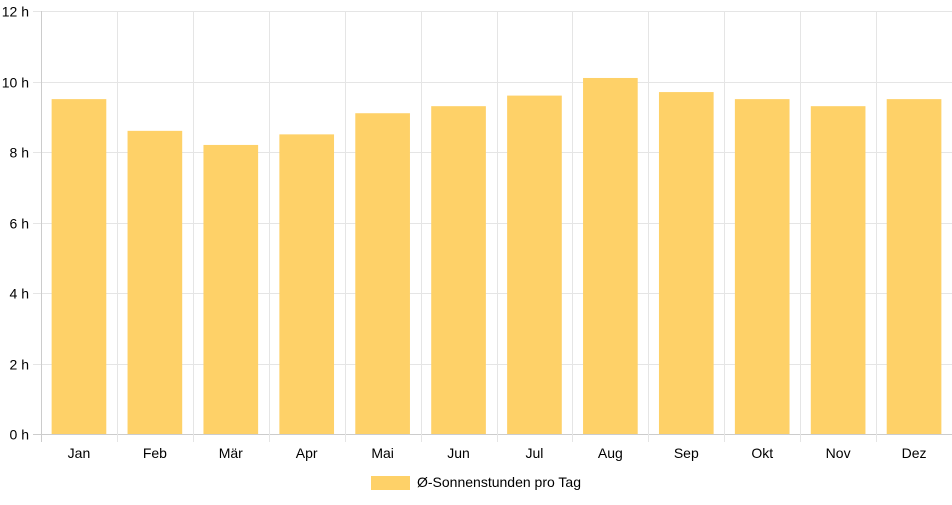 This screenshot has height=505, width=952. Describe the element at coordinates (155, 453) in the screenshot. I see `x-tick-label: Feb` at that location.